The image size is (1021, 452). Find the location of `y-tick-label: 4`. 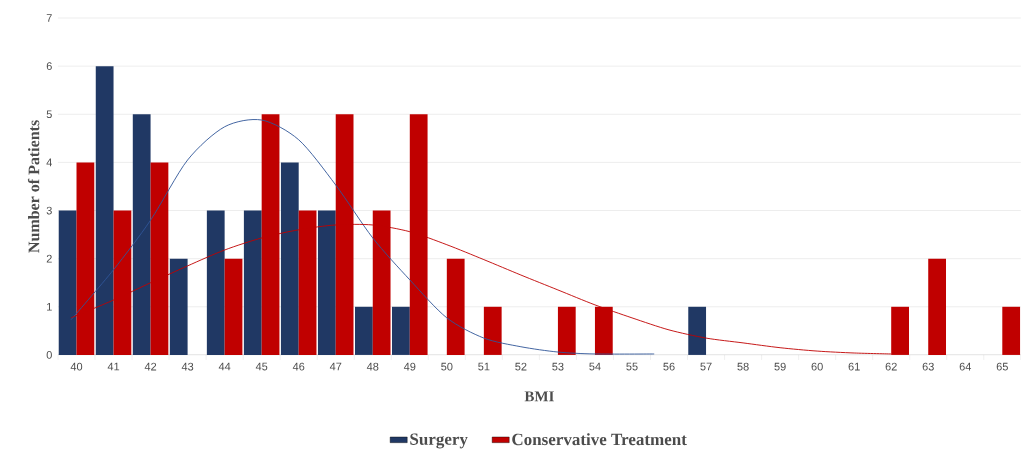

y-tick-label: 4 is located at coordinates (49, 162).